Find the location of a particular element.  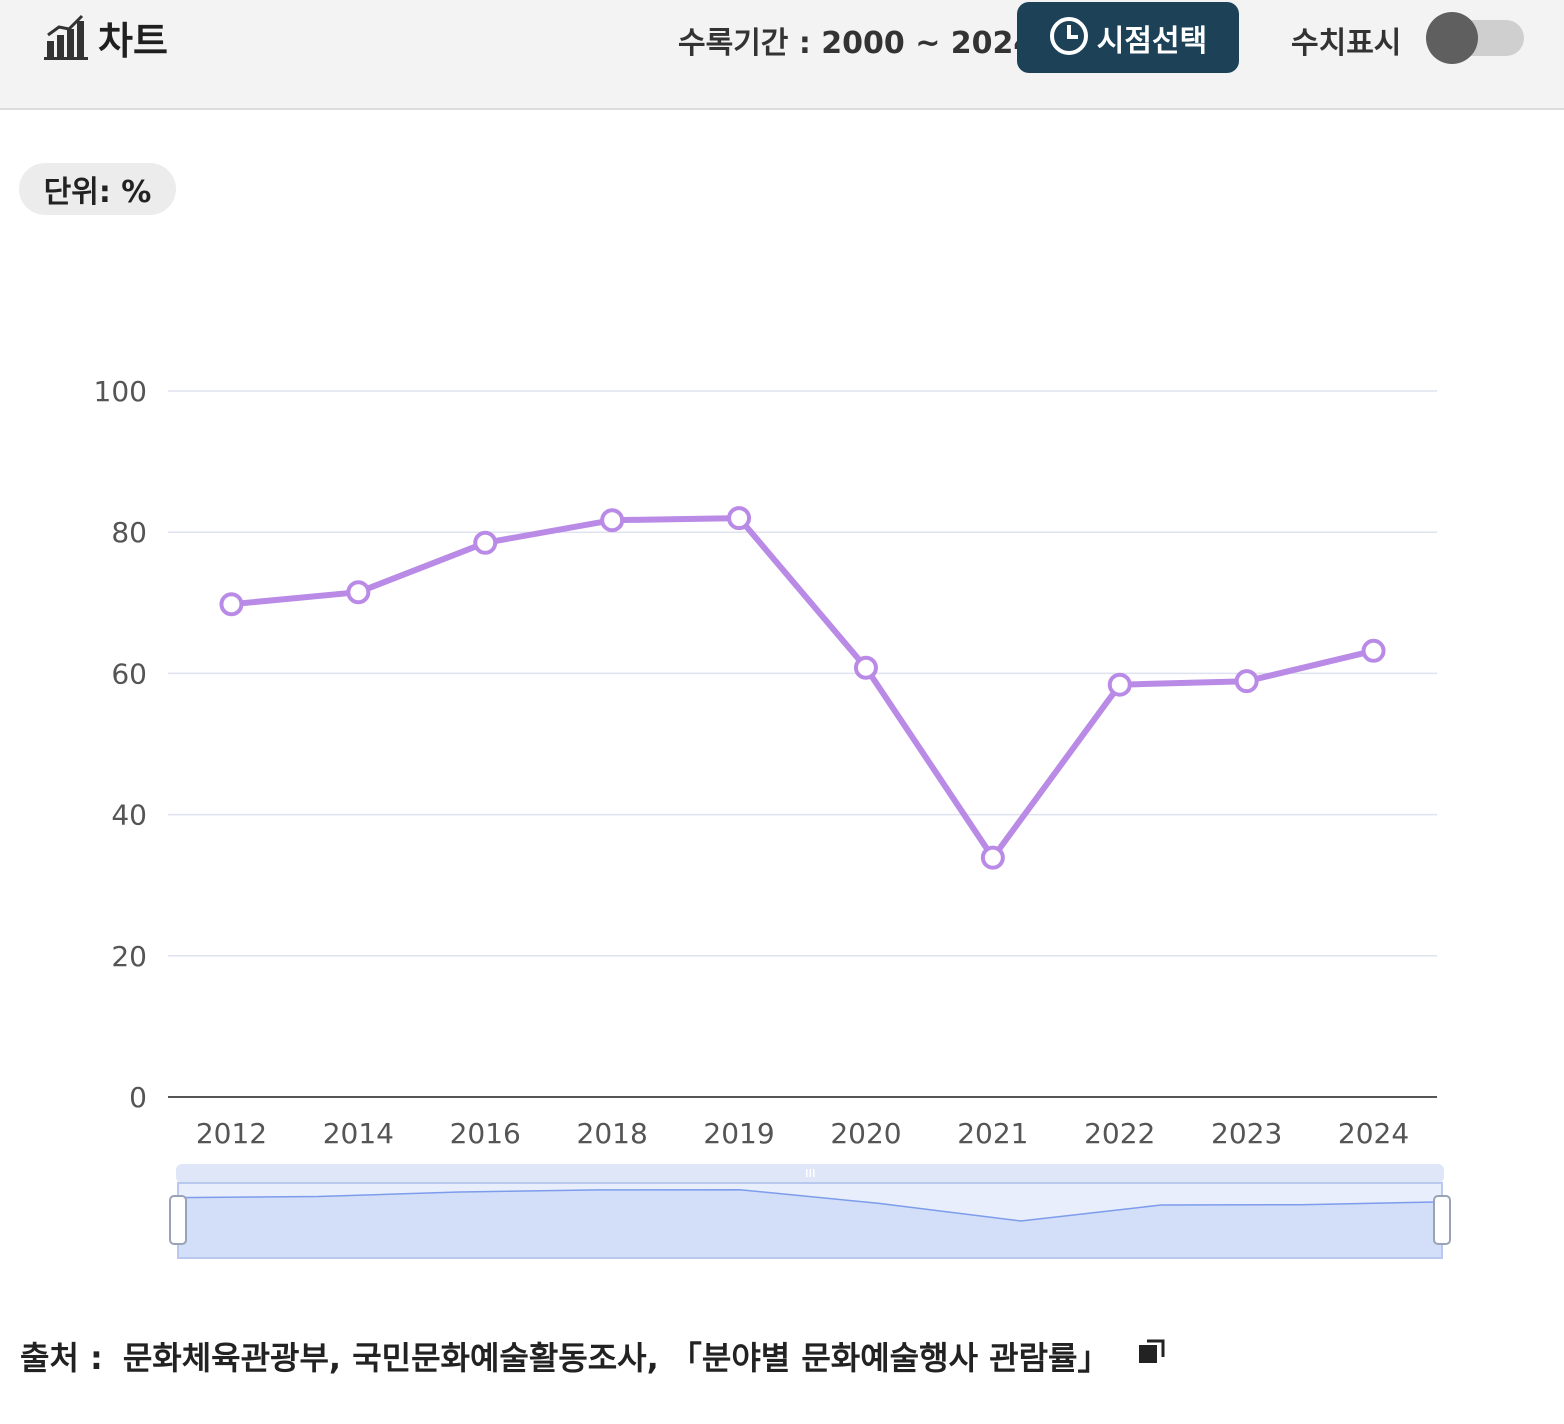

chart-heading: 차트 is located at coordinates (106, 37).